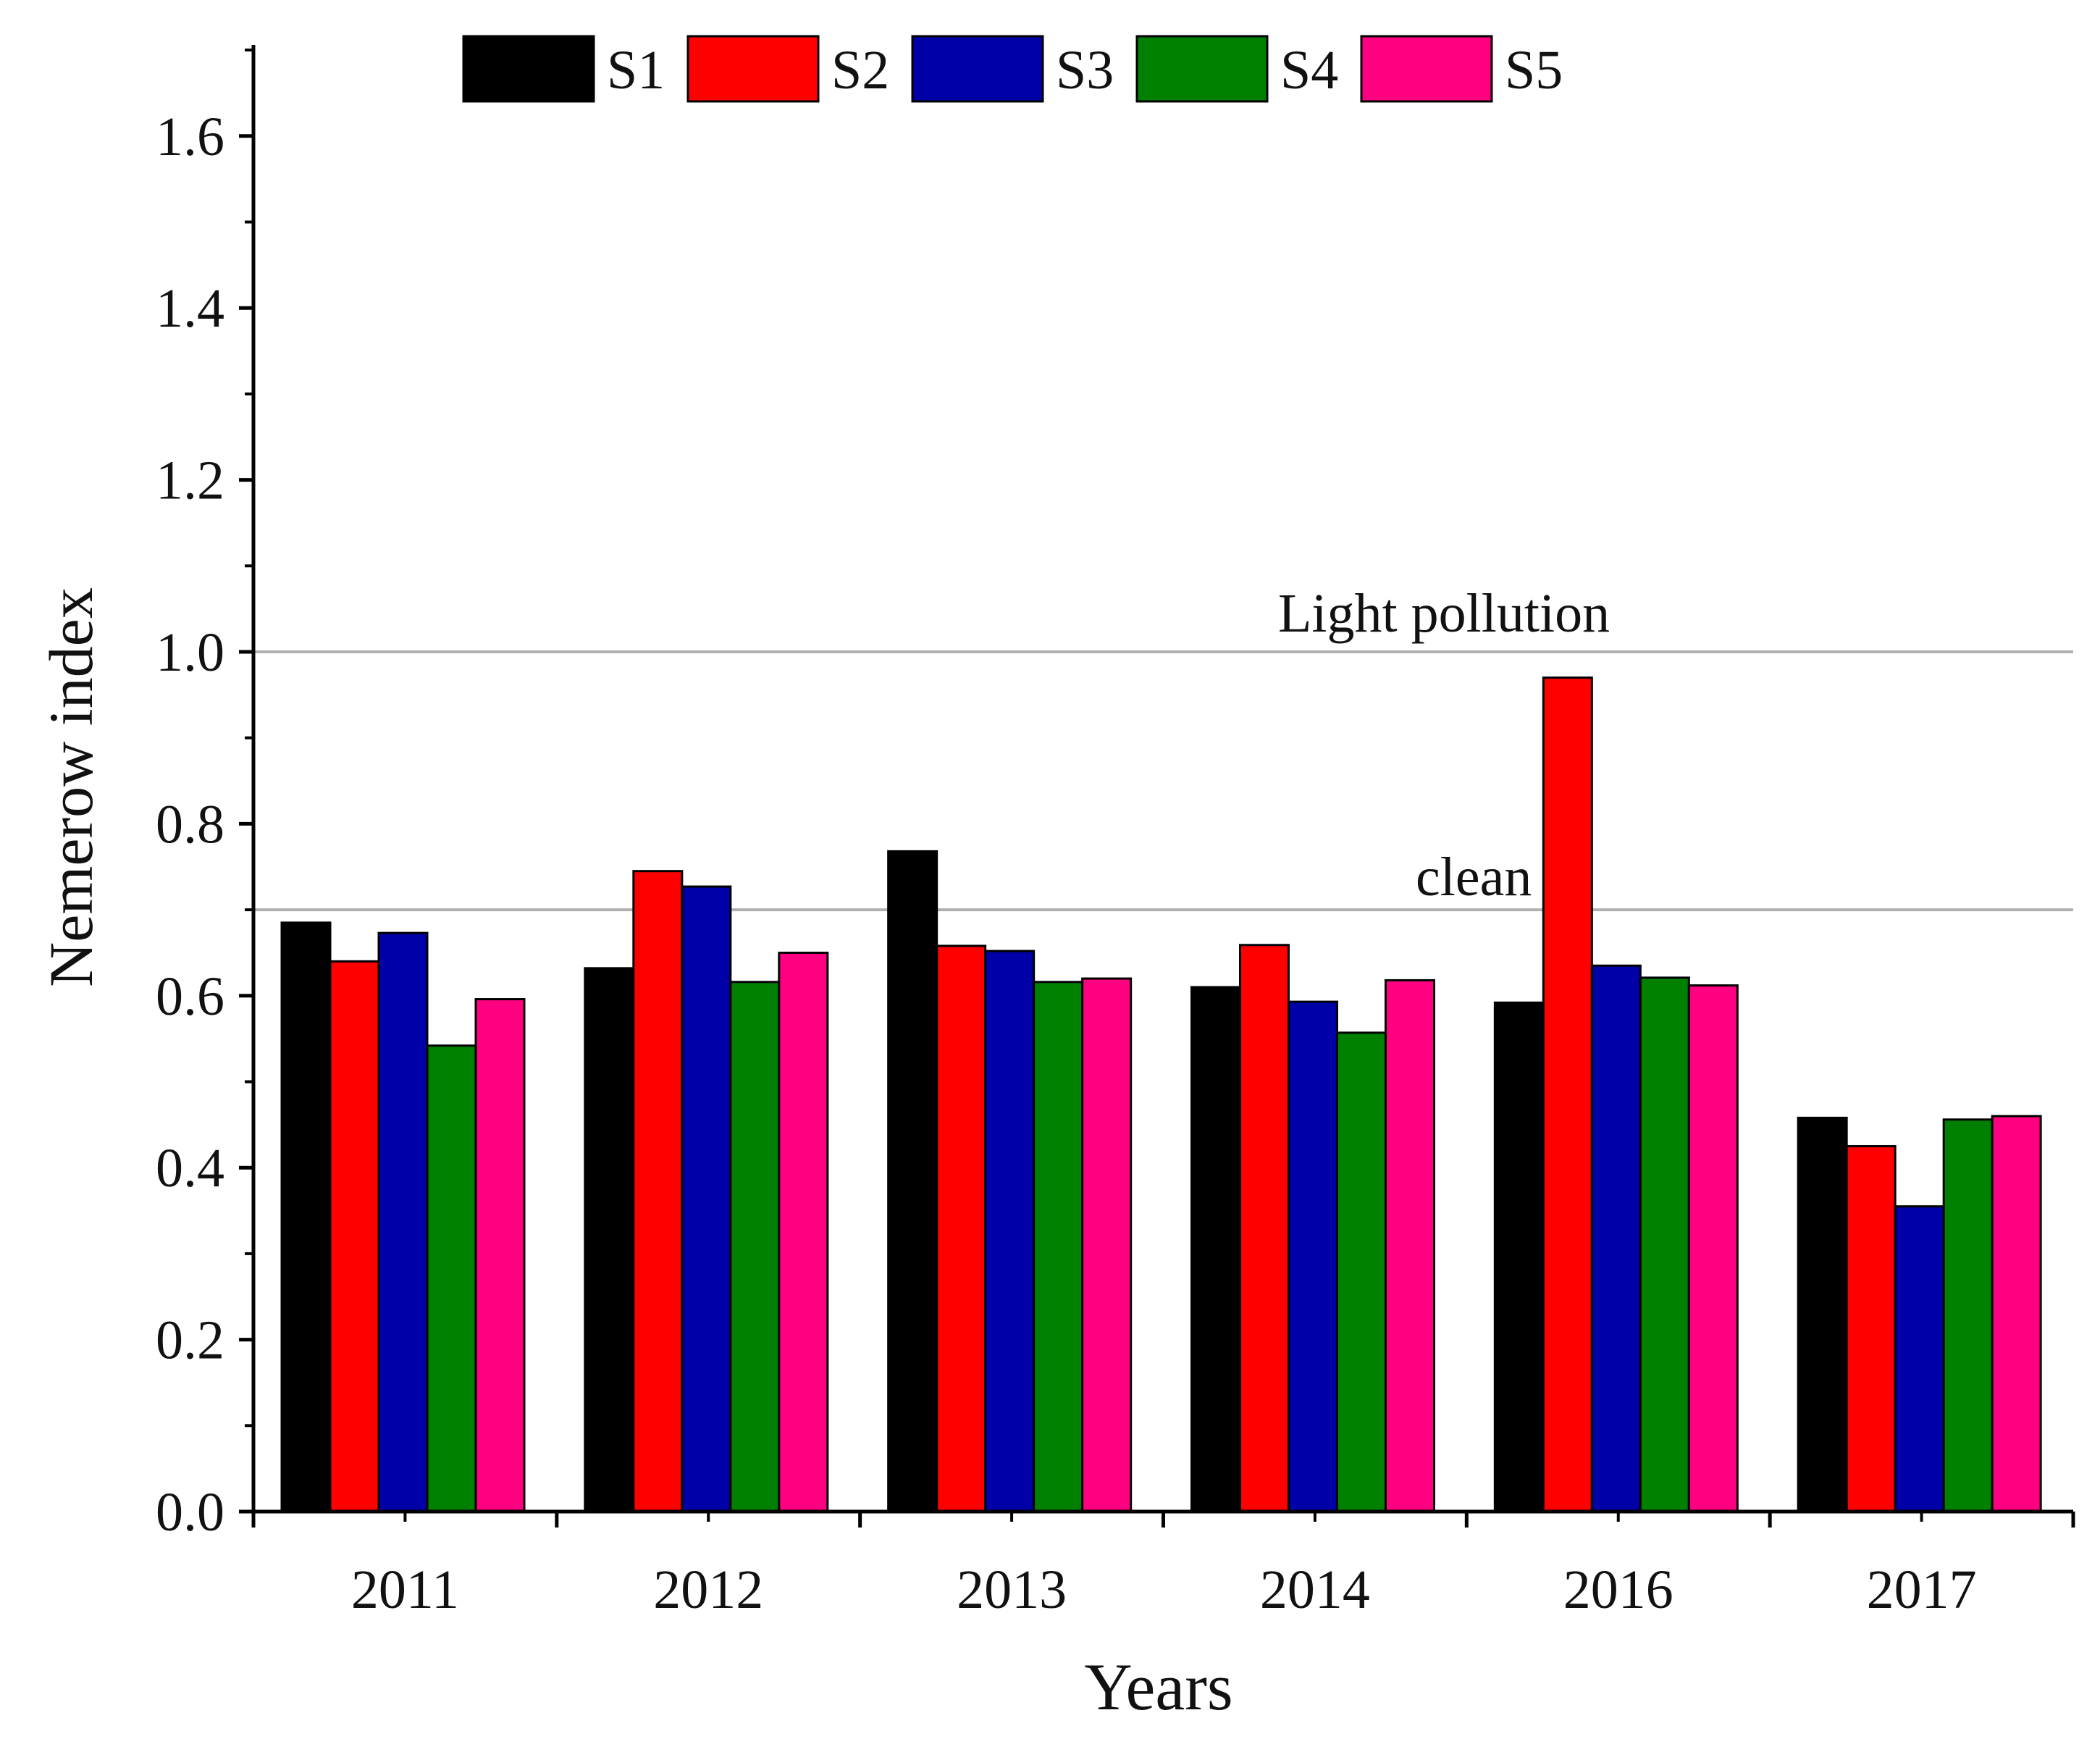 The width and height of the screenshot is (2100, 1739). I want to click on y-tick-label: 1.4, so click(190, 308).